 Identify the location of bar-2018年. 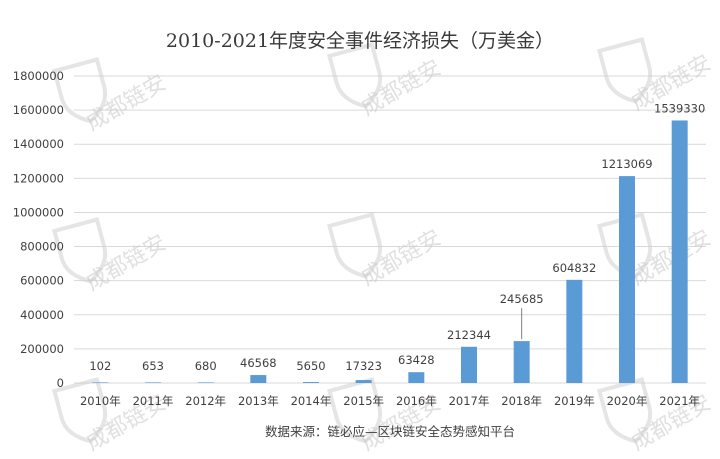
(521, 362).